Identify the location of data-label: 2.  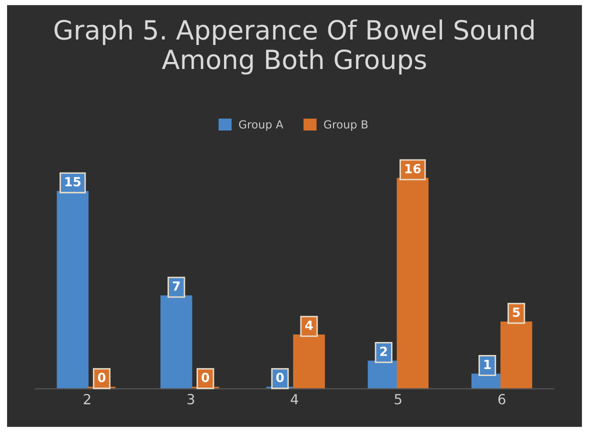
(383, 351).